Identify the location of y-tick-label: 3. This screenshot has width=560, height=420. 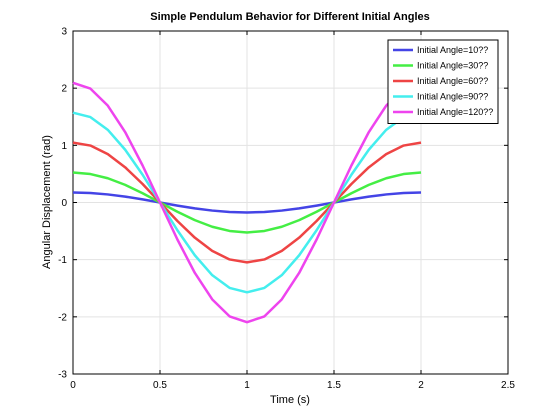
(64, 32).